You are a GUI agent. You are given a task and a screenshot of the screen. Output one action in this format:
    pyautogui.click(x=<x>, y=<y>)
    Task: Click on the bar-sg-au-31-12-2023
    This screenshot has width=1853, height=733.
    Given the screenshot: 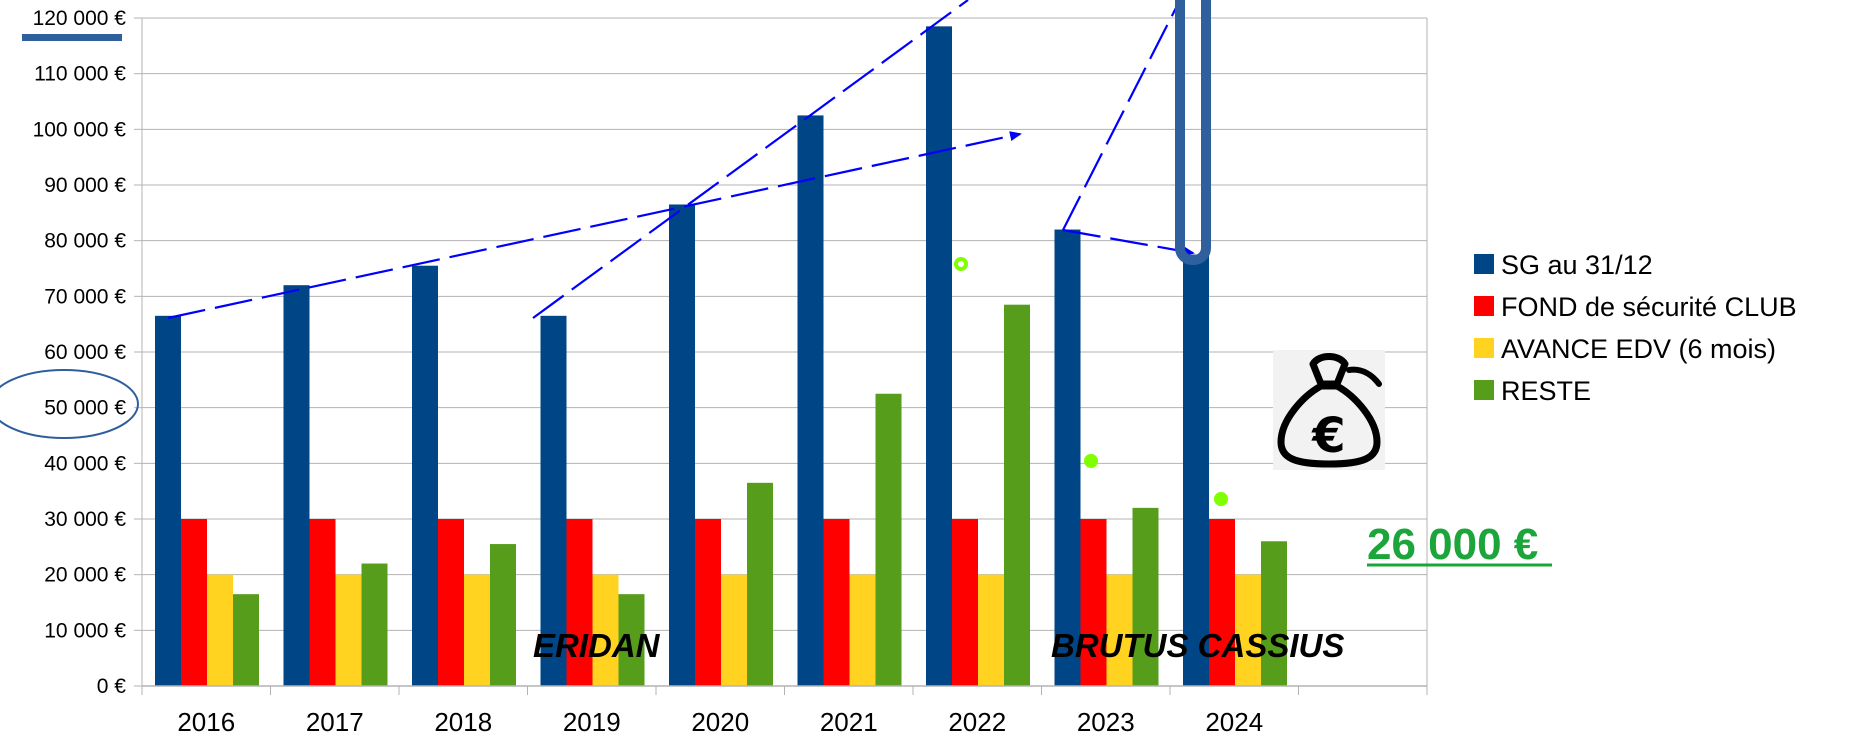 What is the action you would take?
    pyautogui.click(x=1067, y=458)
    